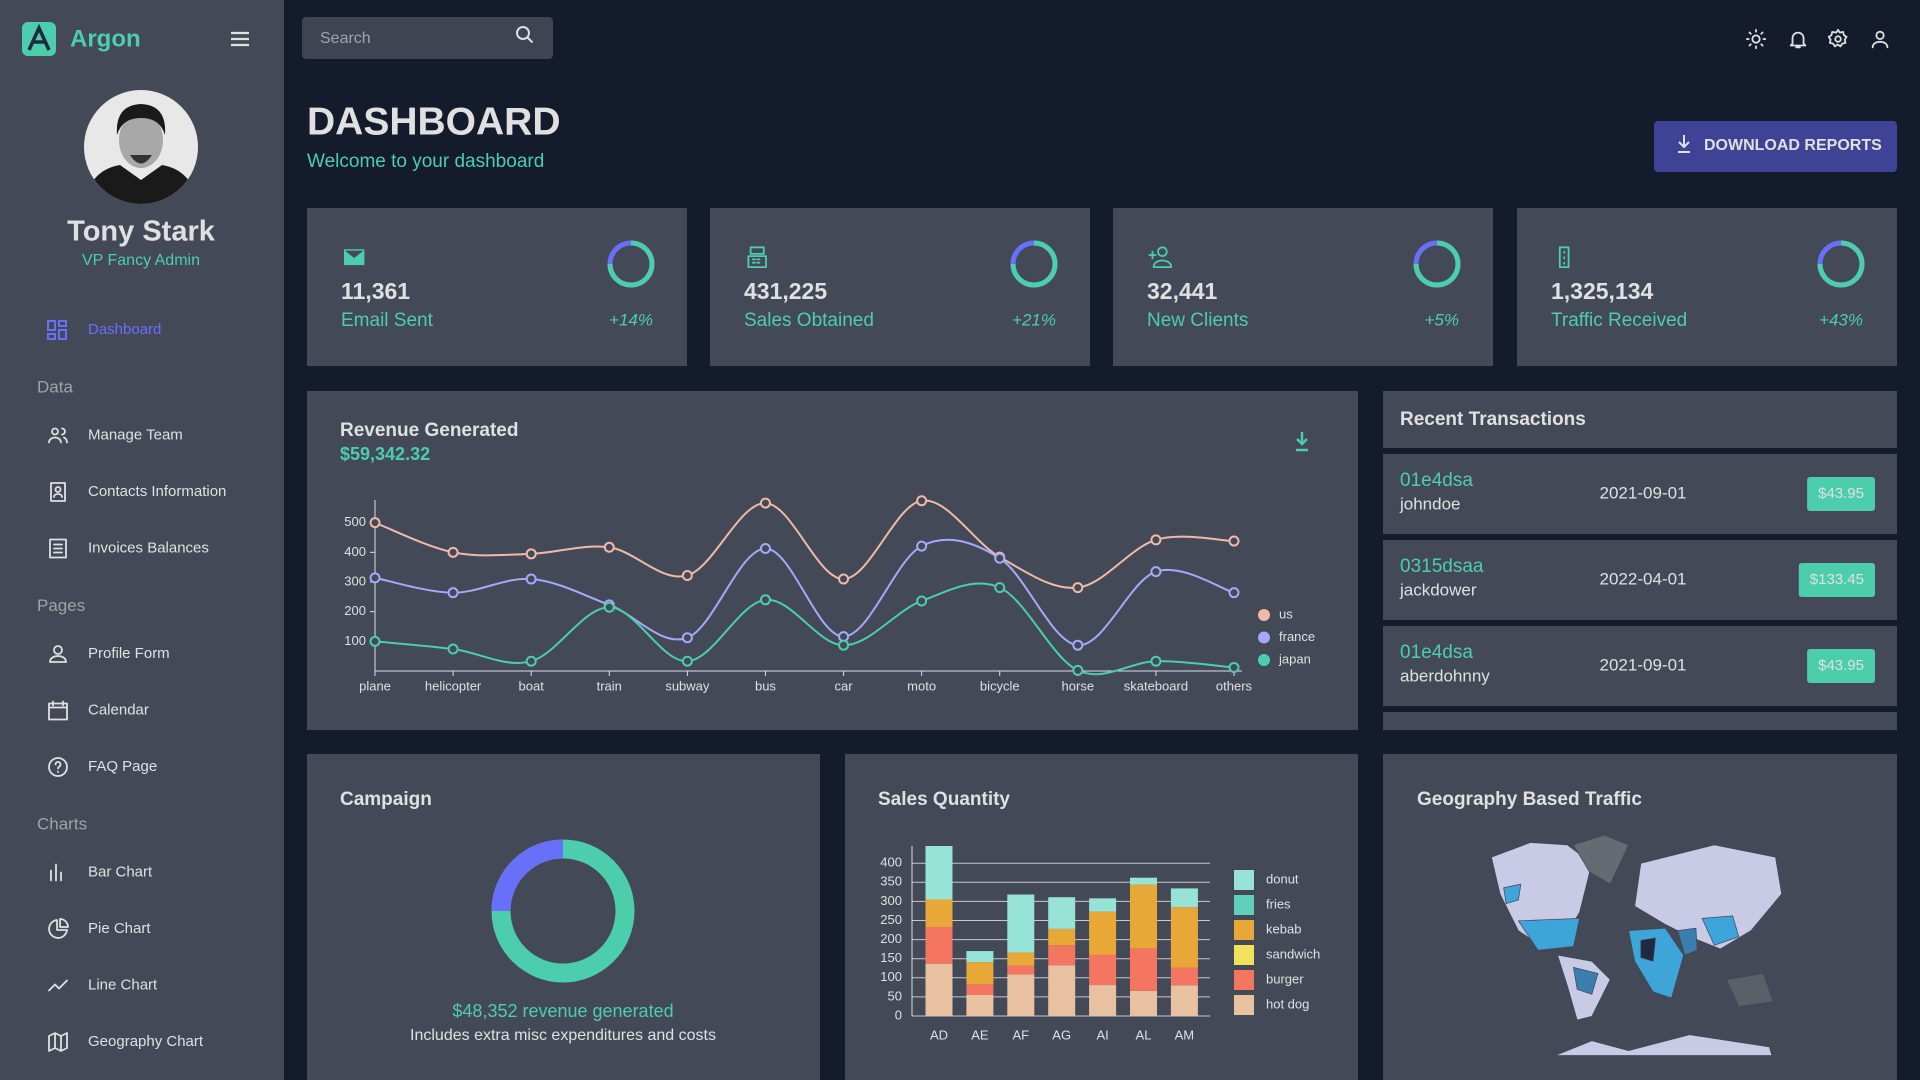 This screenshot has height=1080, width=1920. Describe the element at coordinates (124, 329) in the screenshot. I see `nav-item-active: Dashboard` at that location.